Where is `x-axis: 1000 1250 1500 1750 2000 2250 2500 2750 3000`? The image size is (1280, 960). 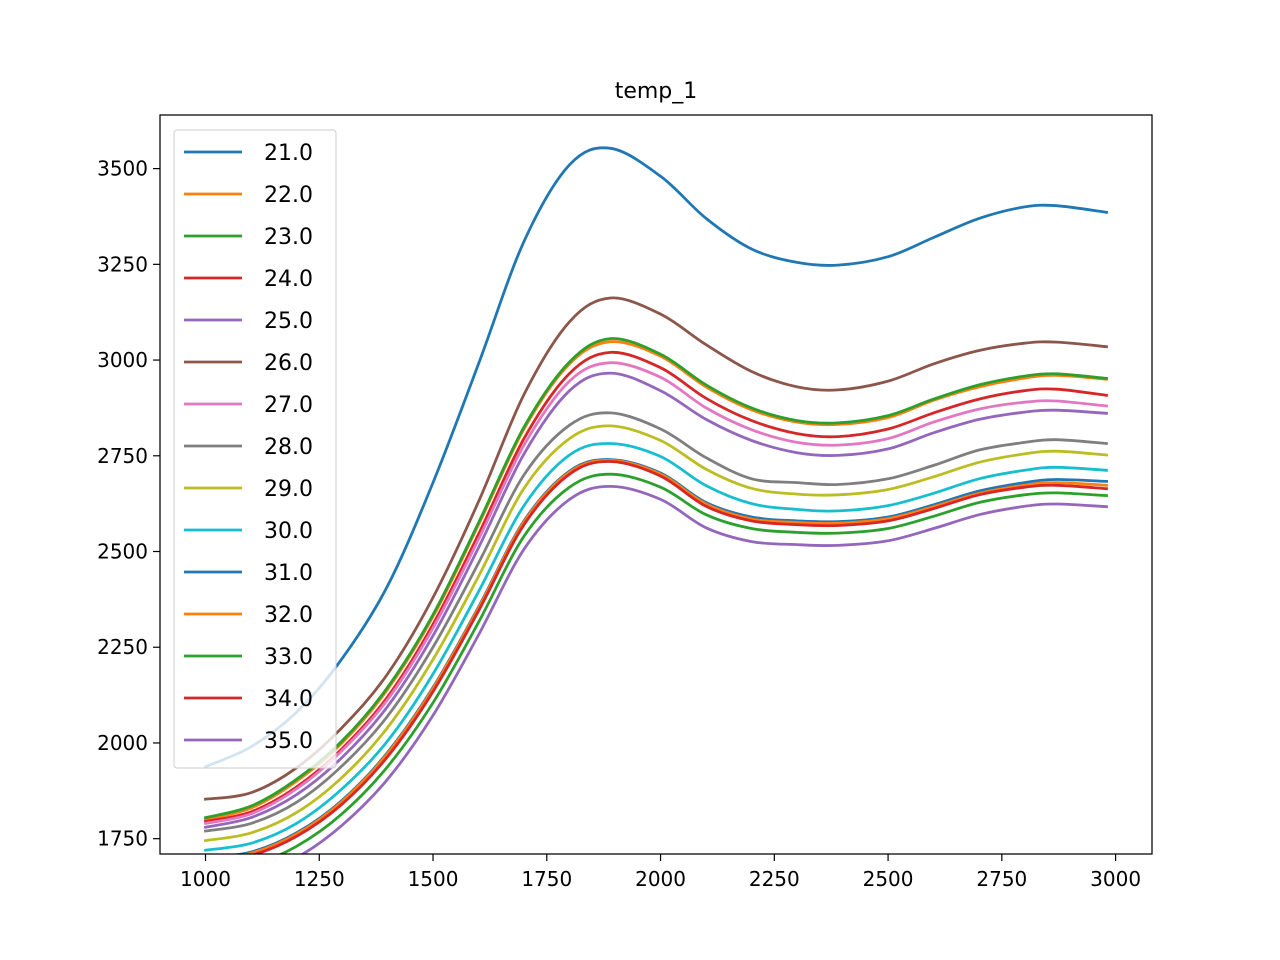 x-axis: 1000 1250 1500 1750 2000 2250 2500 2750 3000 is located at coordinates (660, 872).